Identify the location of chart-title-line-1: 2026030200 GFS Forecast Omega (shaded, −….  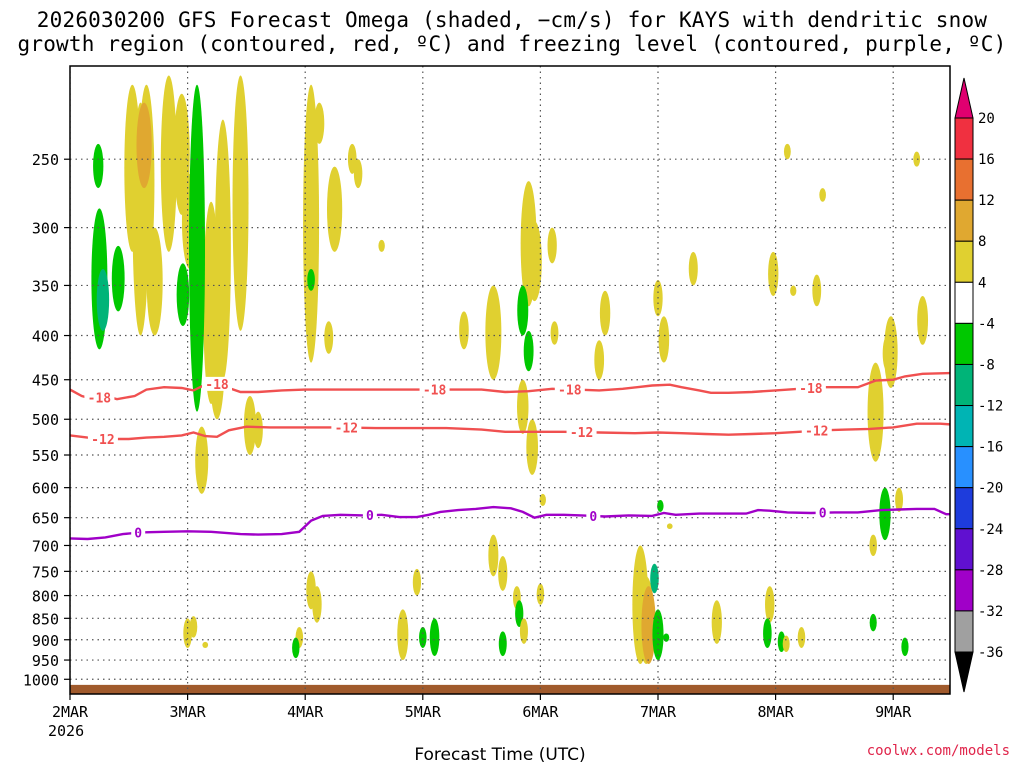
(512, 20).